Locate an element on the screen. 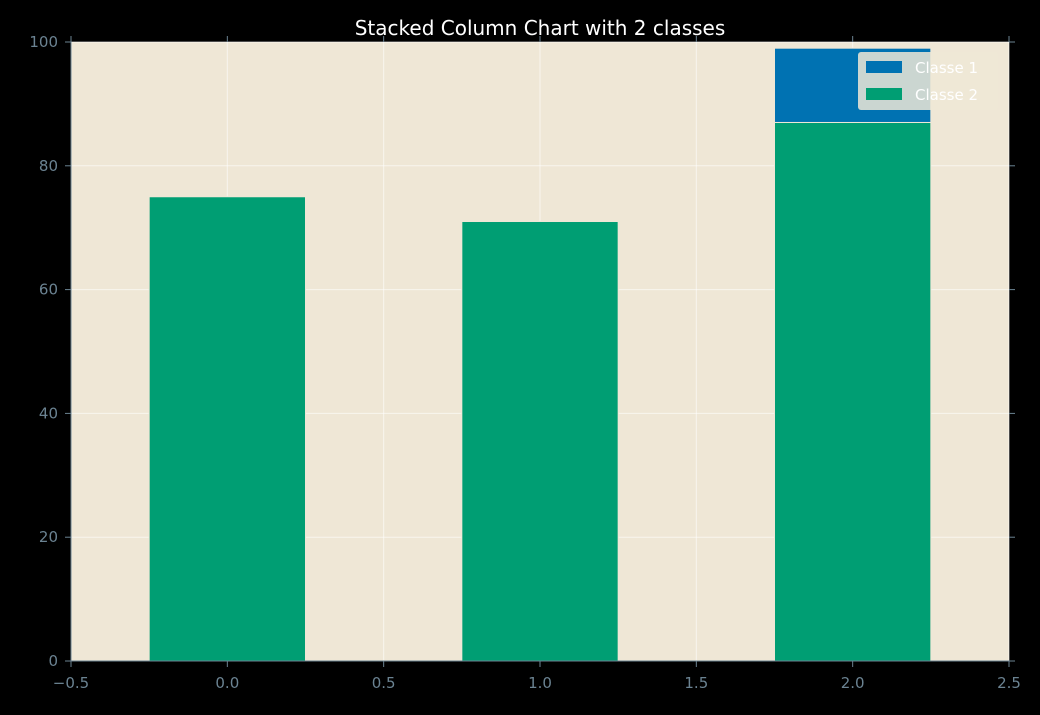 The width and height of the screenshot is (1040, 715). x-tick-label: 1.0 is located at coordinates (540, 683).